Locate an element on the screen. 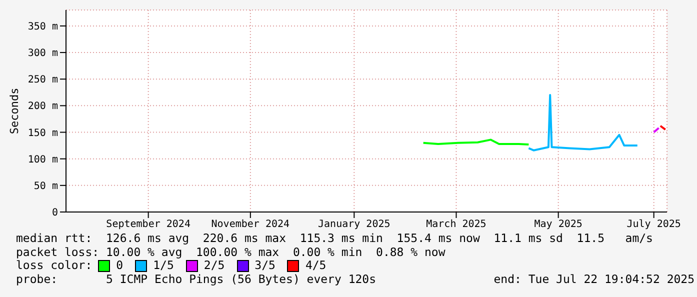  y-tick-label: 200 m is located at coordinates (43, 106).